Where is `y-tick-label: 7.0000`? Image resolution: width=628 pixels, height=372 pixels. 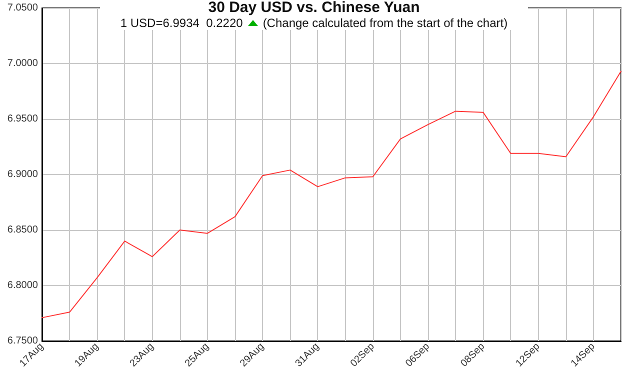 y-tick-label: 7.0000 is located at coordinates (22, 63).